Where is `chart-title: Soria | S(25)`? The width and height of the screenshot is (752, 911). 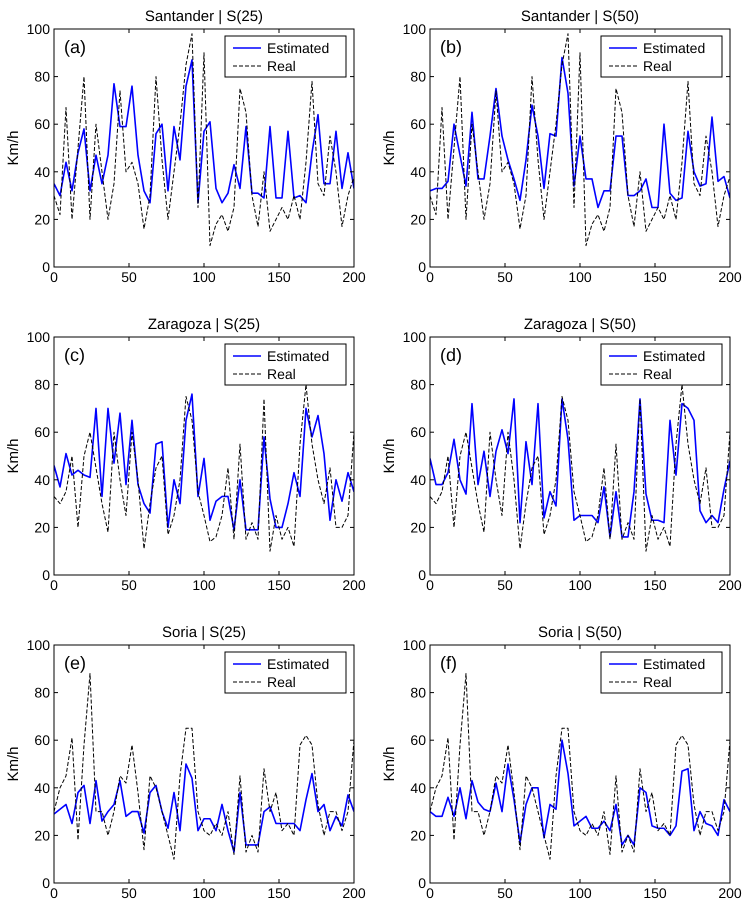 chart-title: Soria | S(25) is located at coordinates (204, 632).